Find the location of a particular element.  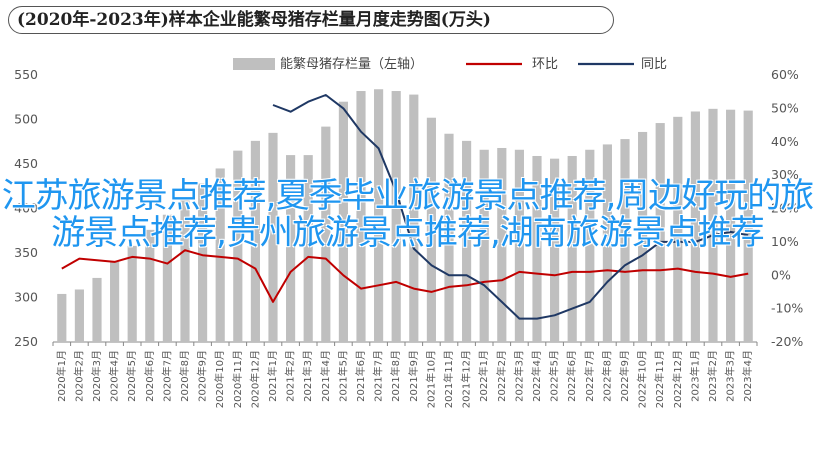

bar-2020年3月 is located at coordinates (97, 309).